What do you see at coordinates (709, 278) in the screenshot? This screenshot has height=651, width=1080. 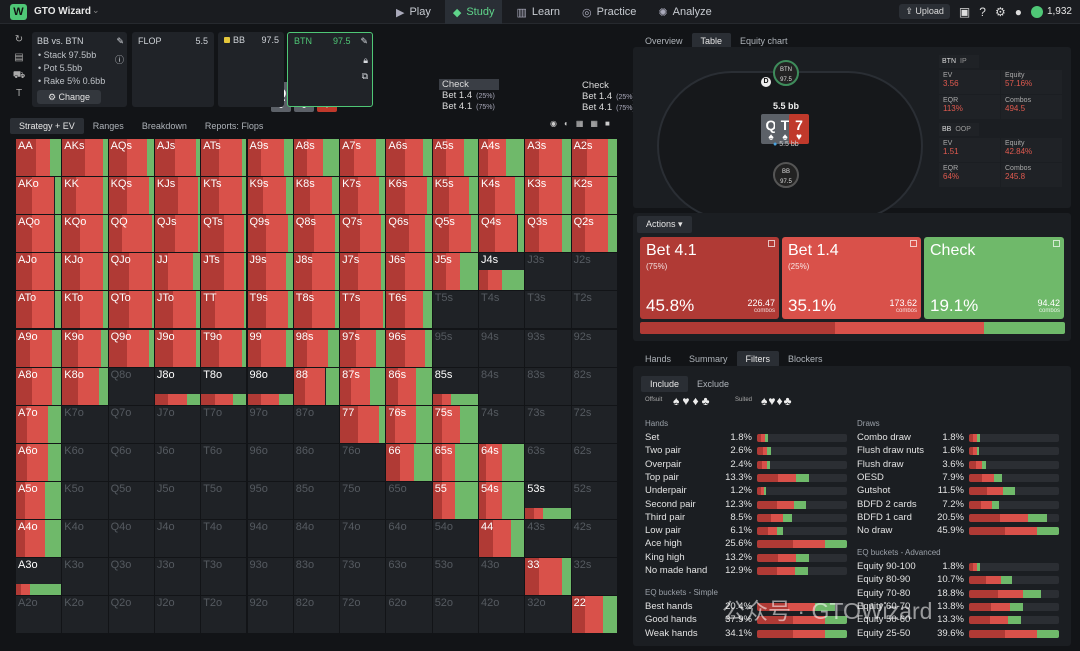 I see `action-bet-4-1: Bet 4.1 (75%) 45.8% 226.47 combos` at bounding box center [709, 278].